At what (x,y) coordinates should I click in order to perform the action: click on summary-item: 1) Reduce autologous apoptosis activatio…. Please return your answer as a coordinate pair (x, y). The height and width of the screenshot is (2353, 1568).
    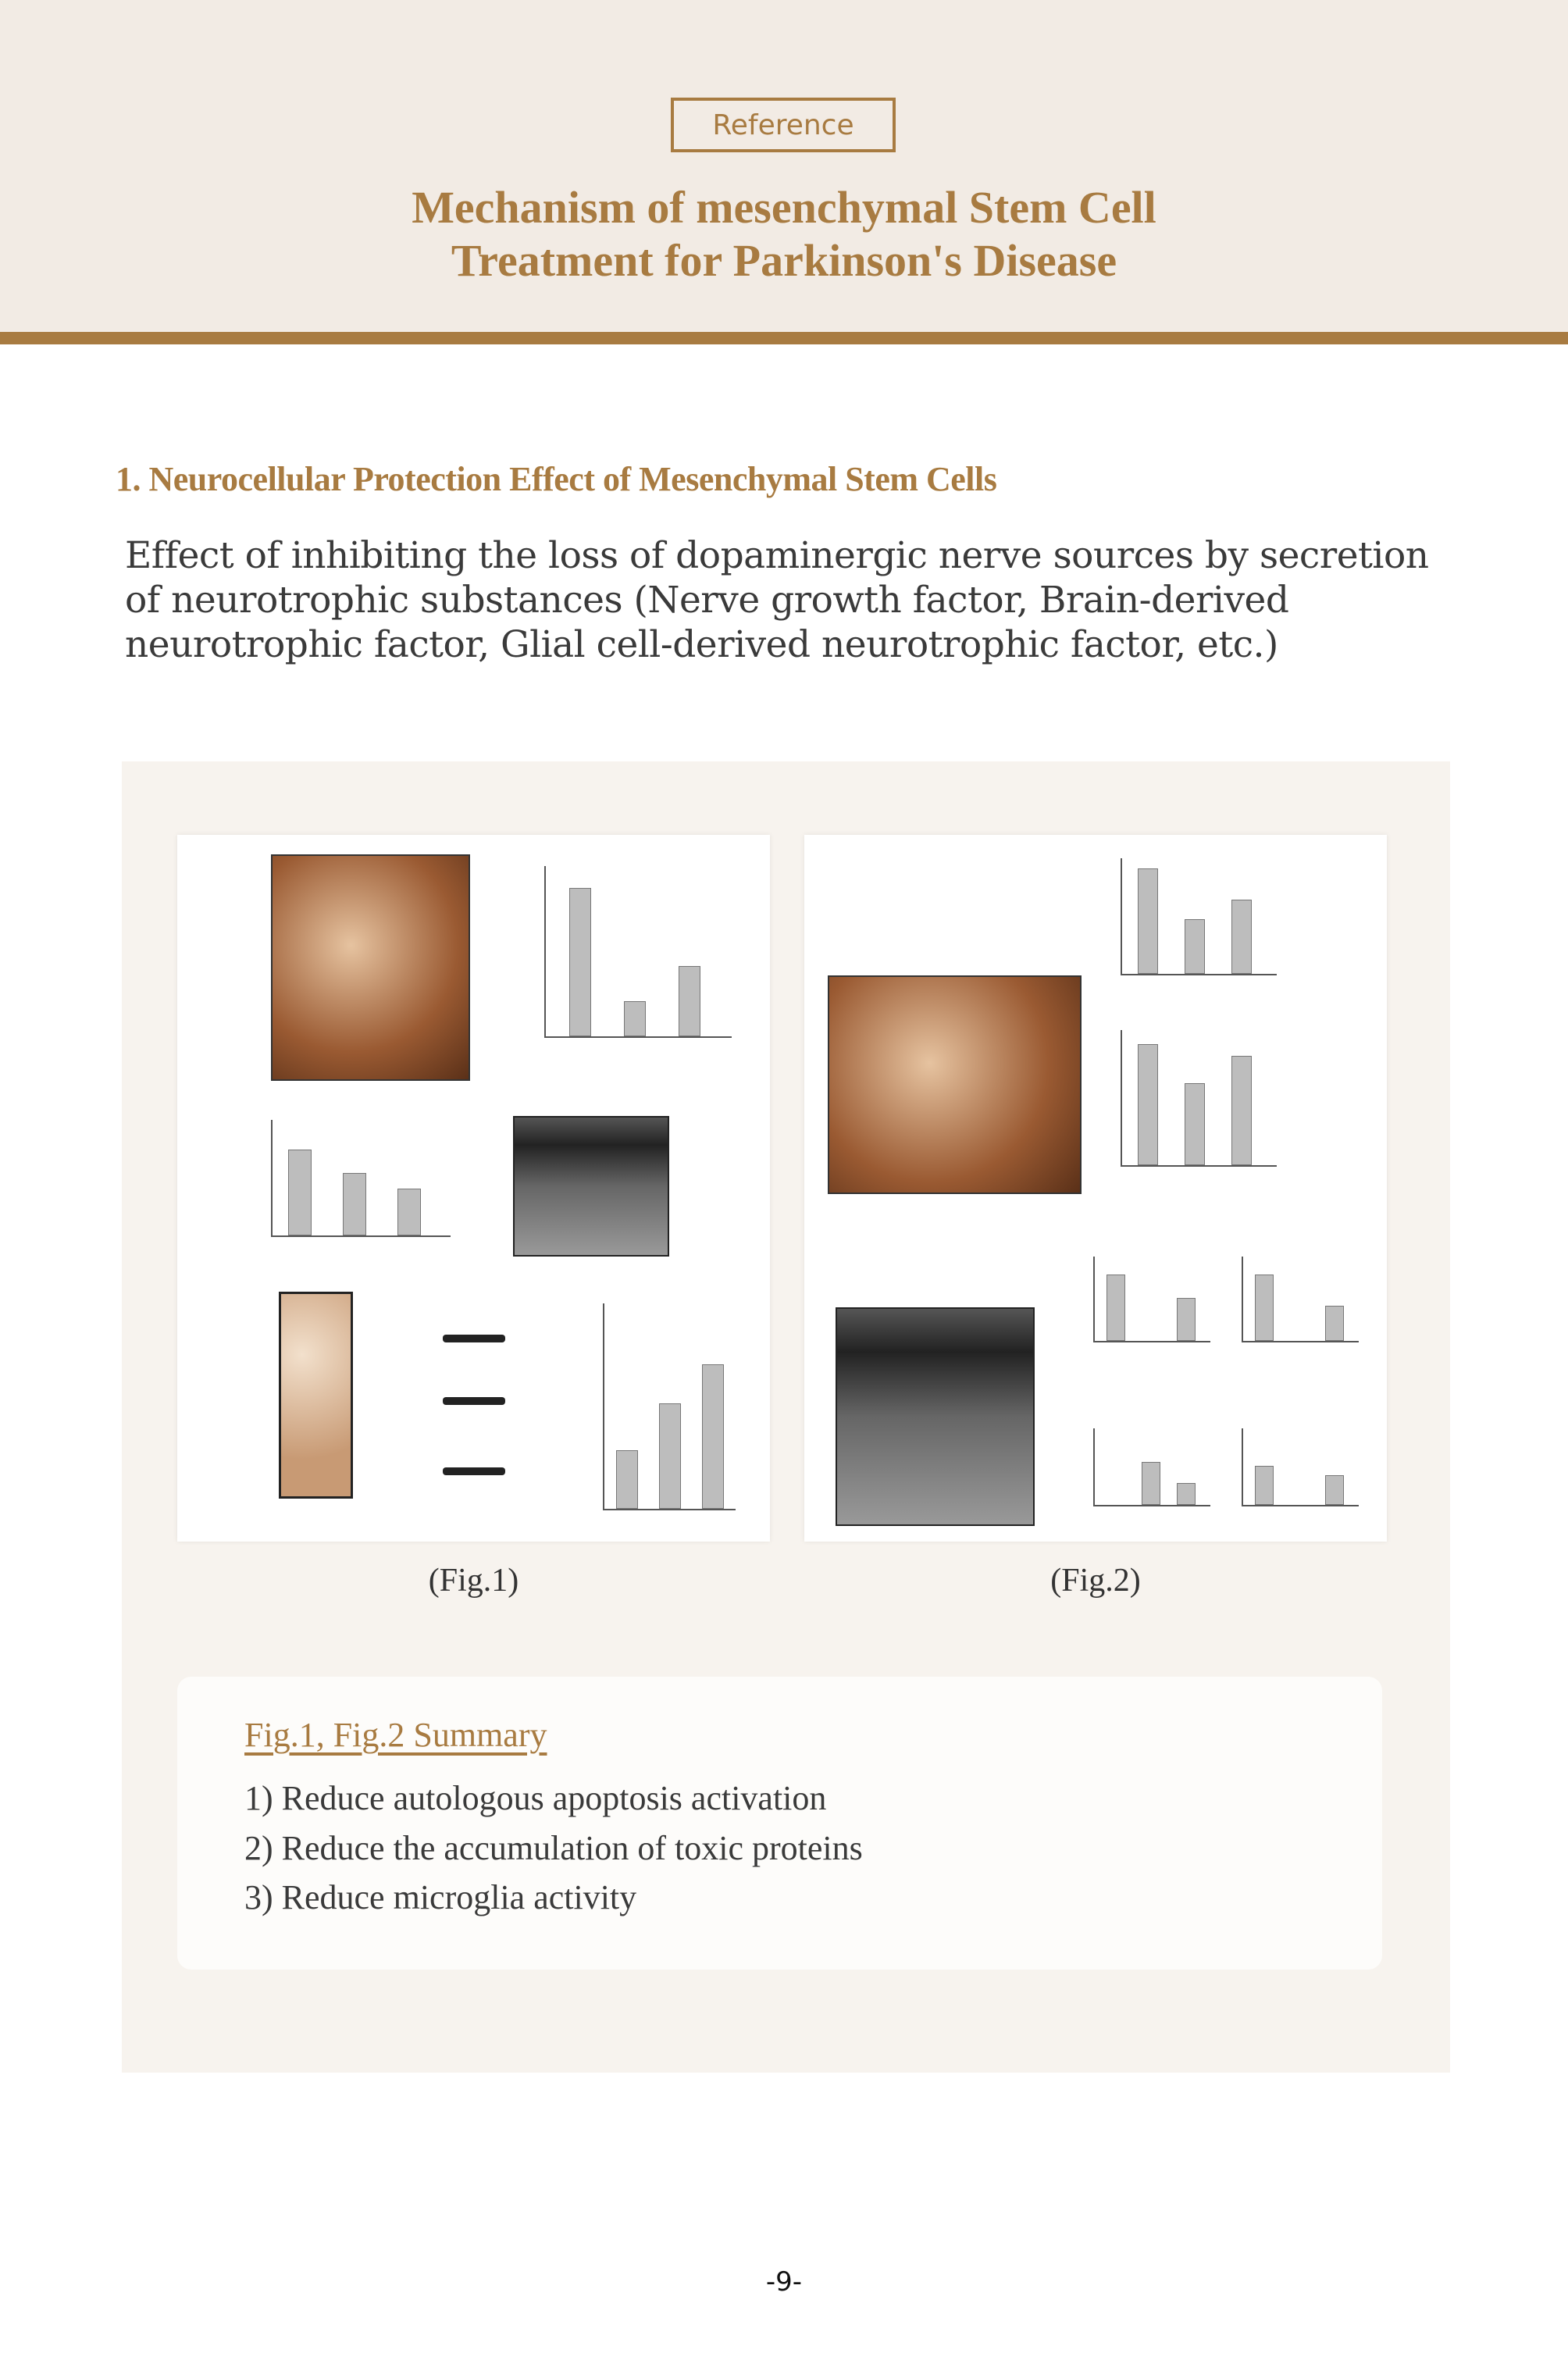
    Looking at the image, I should click on (535, 1798).